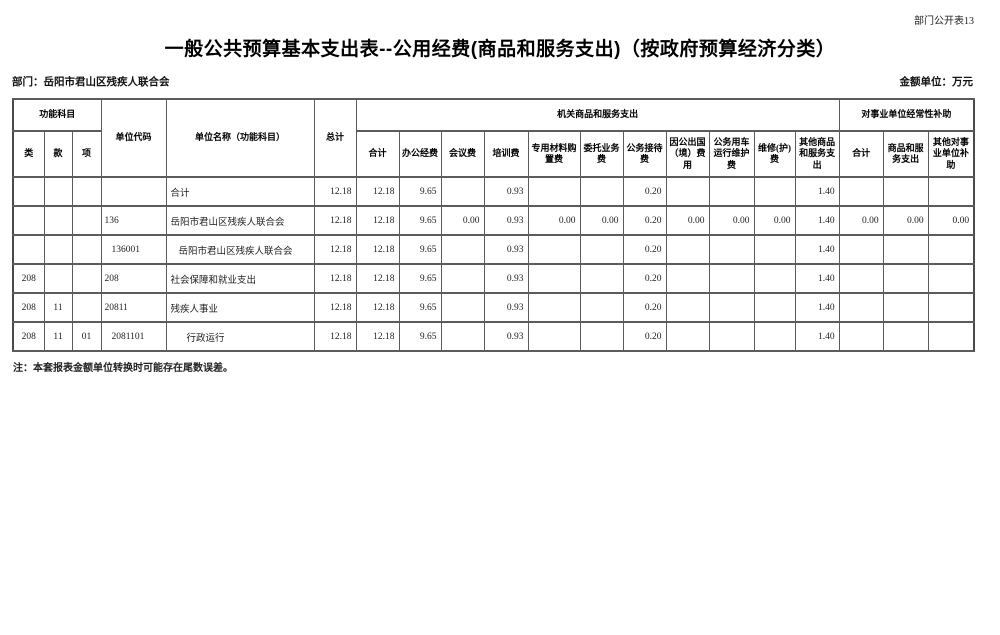 This screenshot has height=635, width=1000. What do you see at coordinates (133, 336) in the screenshot?
I see `cell-unit-code: 2081101` at bounding box center [133, 336].